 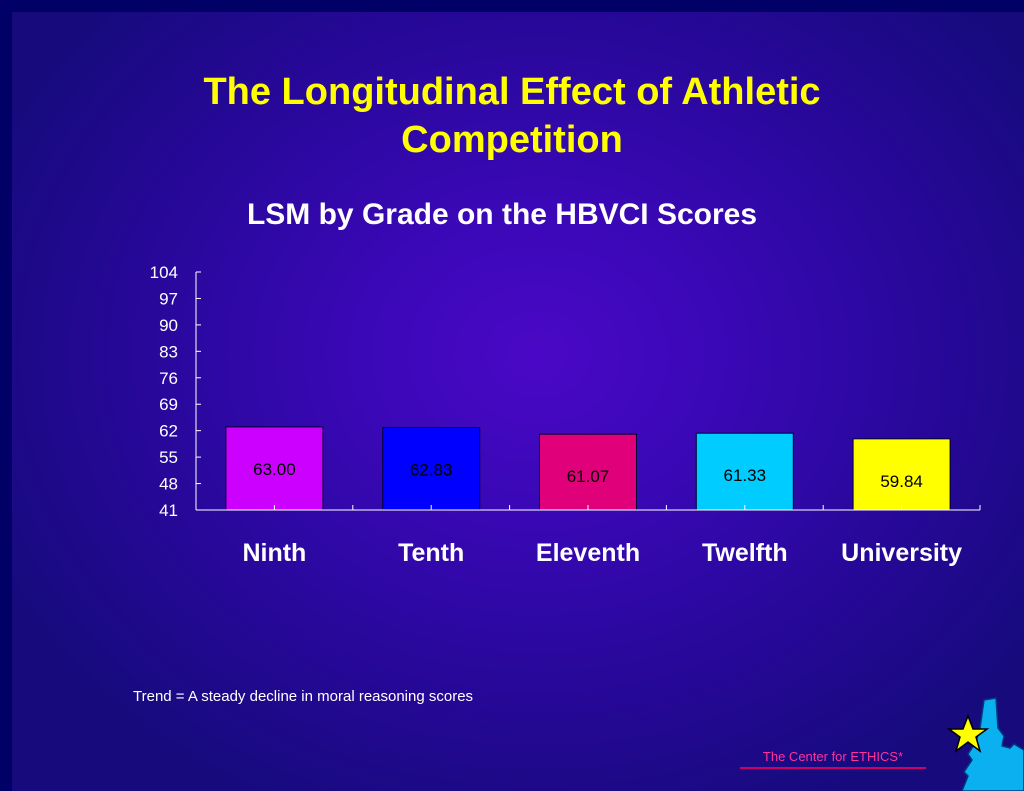 What do you see at coordinates (968, 733) in the screenshot?
I see `star-icon` at bounding box center [968, 733].